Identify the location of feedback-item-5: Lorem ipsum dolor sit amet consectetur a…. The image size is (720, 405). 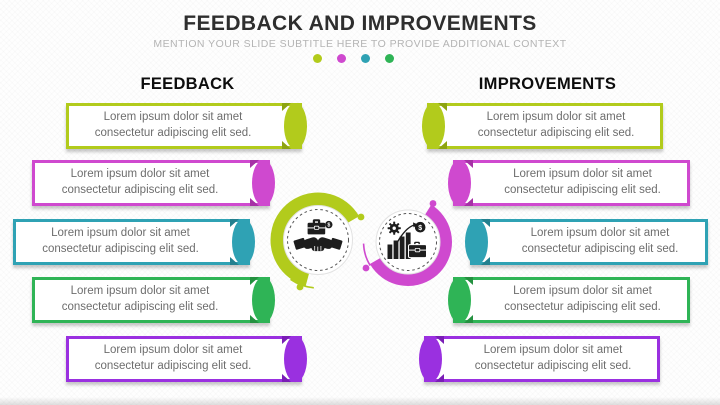
(186, 359).